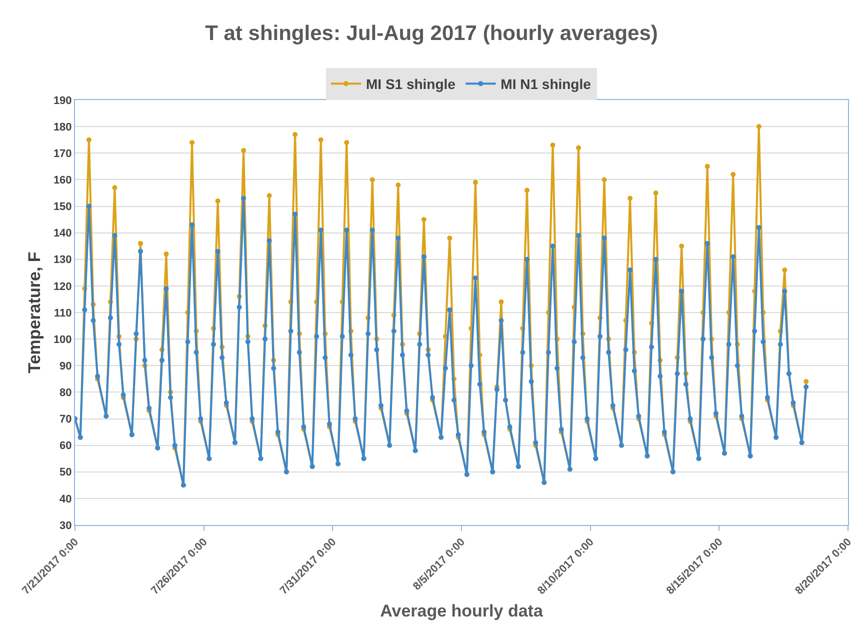 The height and width of the screenshot is (630, 863). Describe the element at coordinates (431, 33) in the screenshot. I see `chart-title: T at shingles: Jul-Aug 2017 (hourly averages)` at that location.